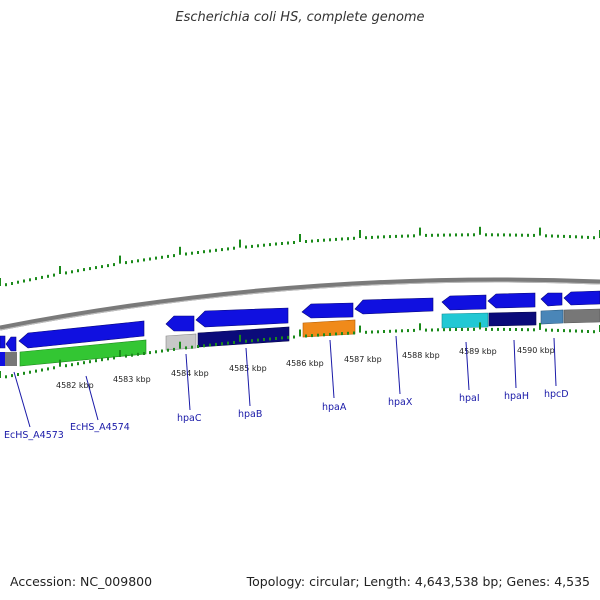 The height and width of the screenshot is (600, 600). Describe the element at coordinates (400, 402) in the screenshot. I see `gene-label: hpaX` at that location.